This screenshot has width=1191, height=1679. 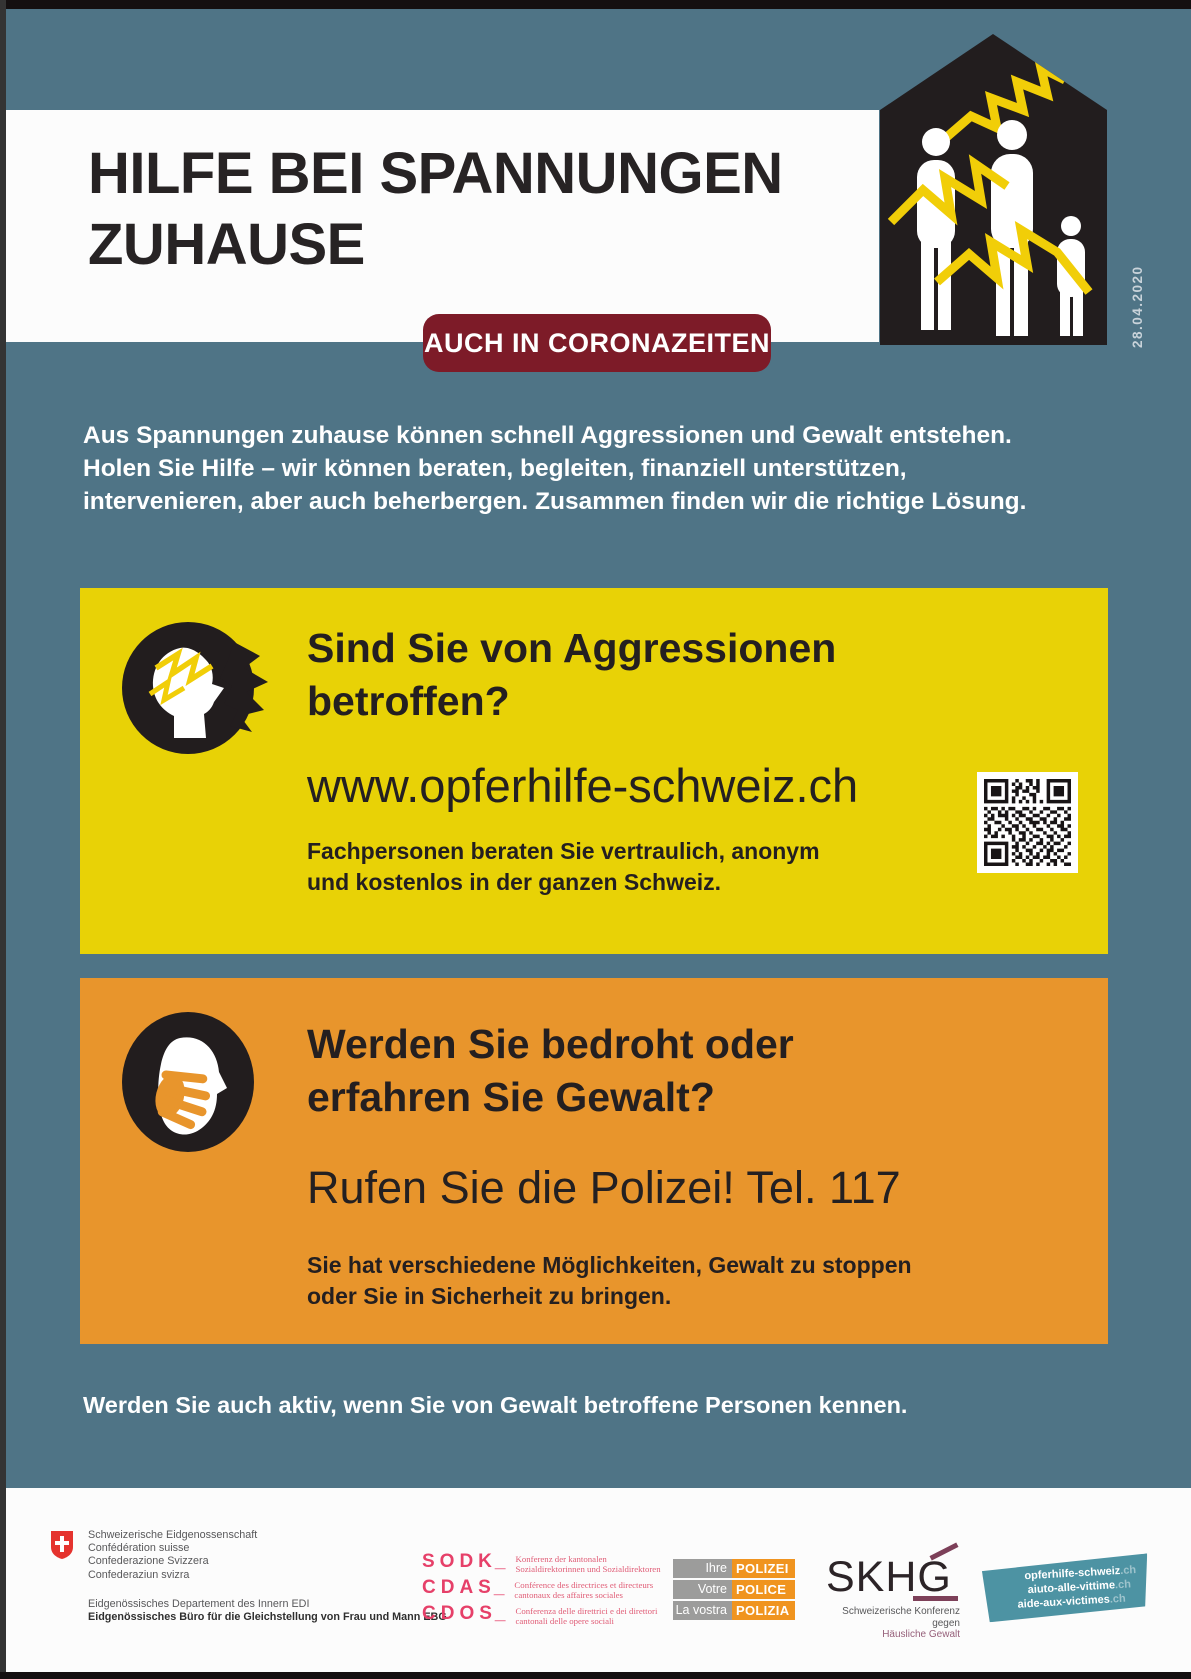 What do you see at coordinates (173, 1535) in the screenshot?
I see `confed-line-1: Schweizerische Eidgenossenschaft` at bounding box center [173, 1535].